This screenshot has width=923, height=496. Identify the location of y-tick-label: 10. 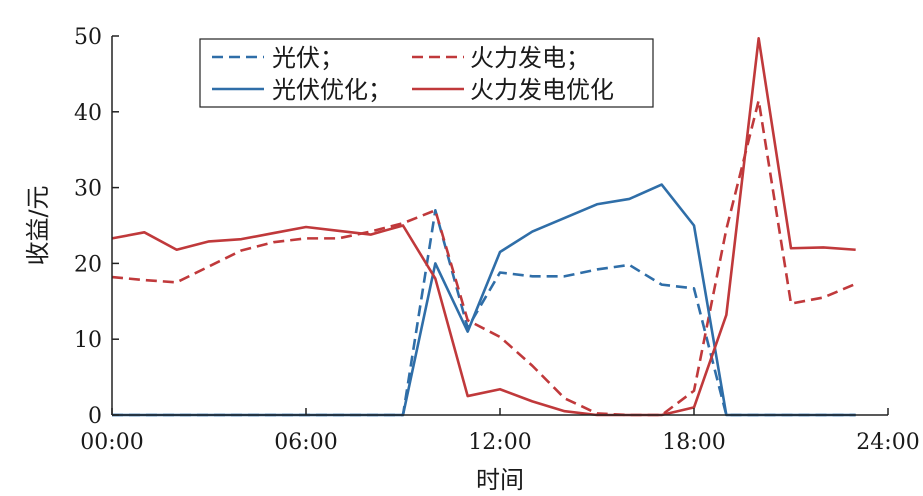
(88, 340).